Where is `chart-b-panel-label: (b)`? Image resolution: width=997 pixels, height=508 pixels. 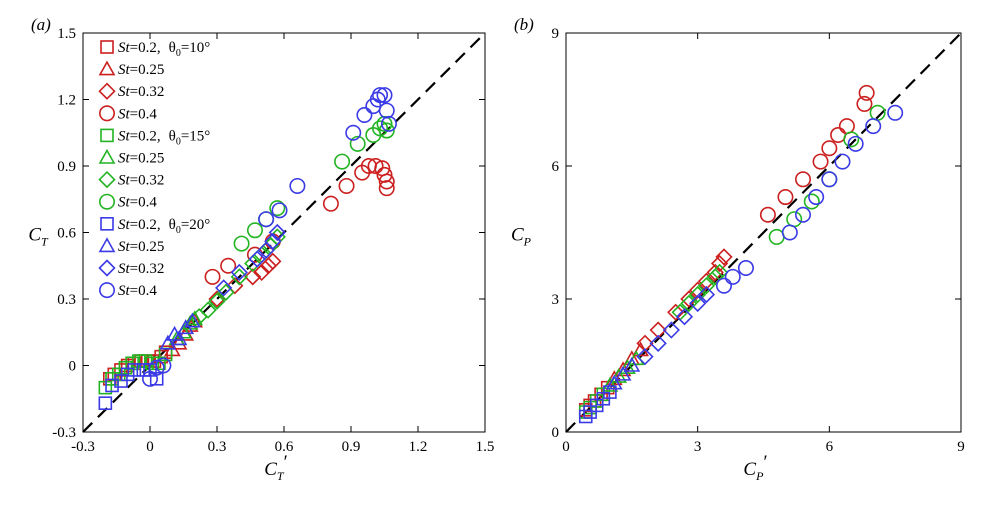
chart-b-panel-label: (b) is located at coordinates (524, 24).